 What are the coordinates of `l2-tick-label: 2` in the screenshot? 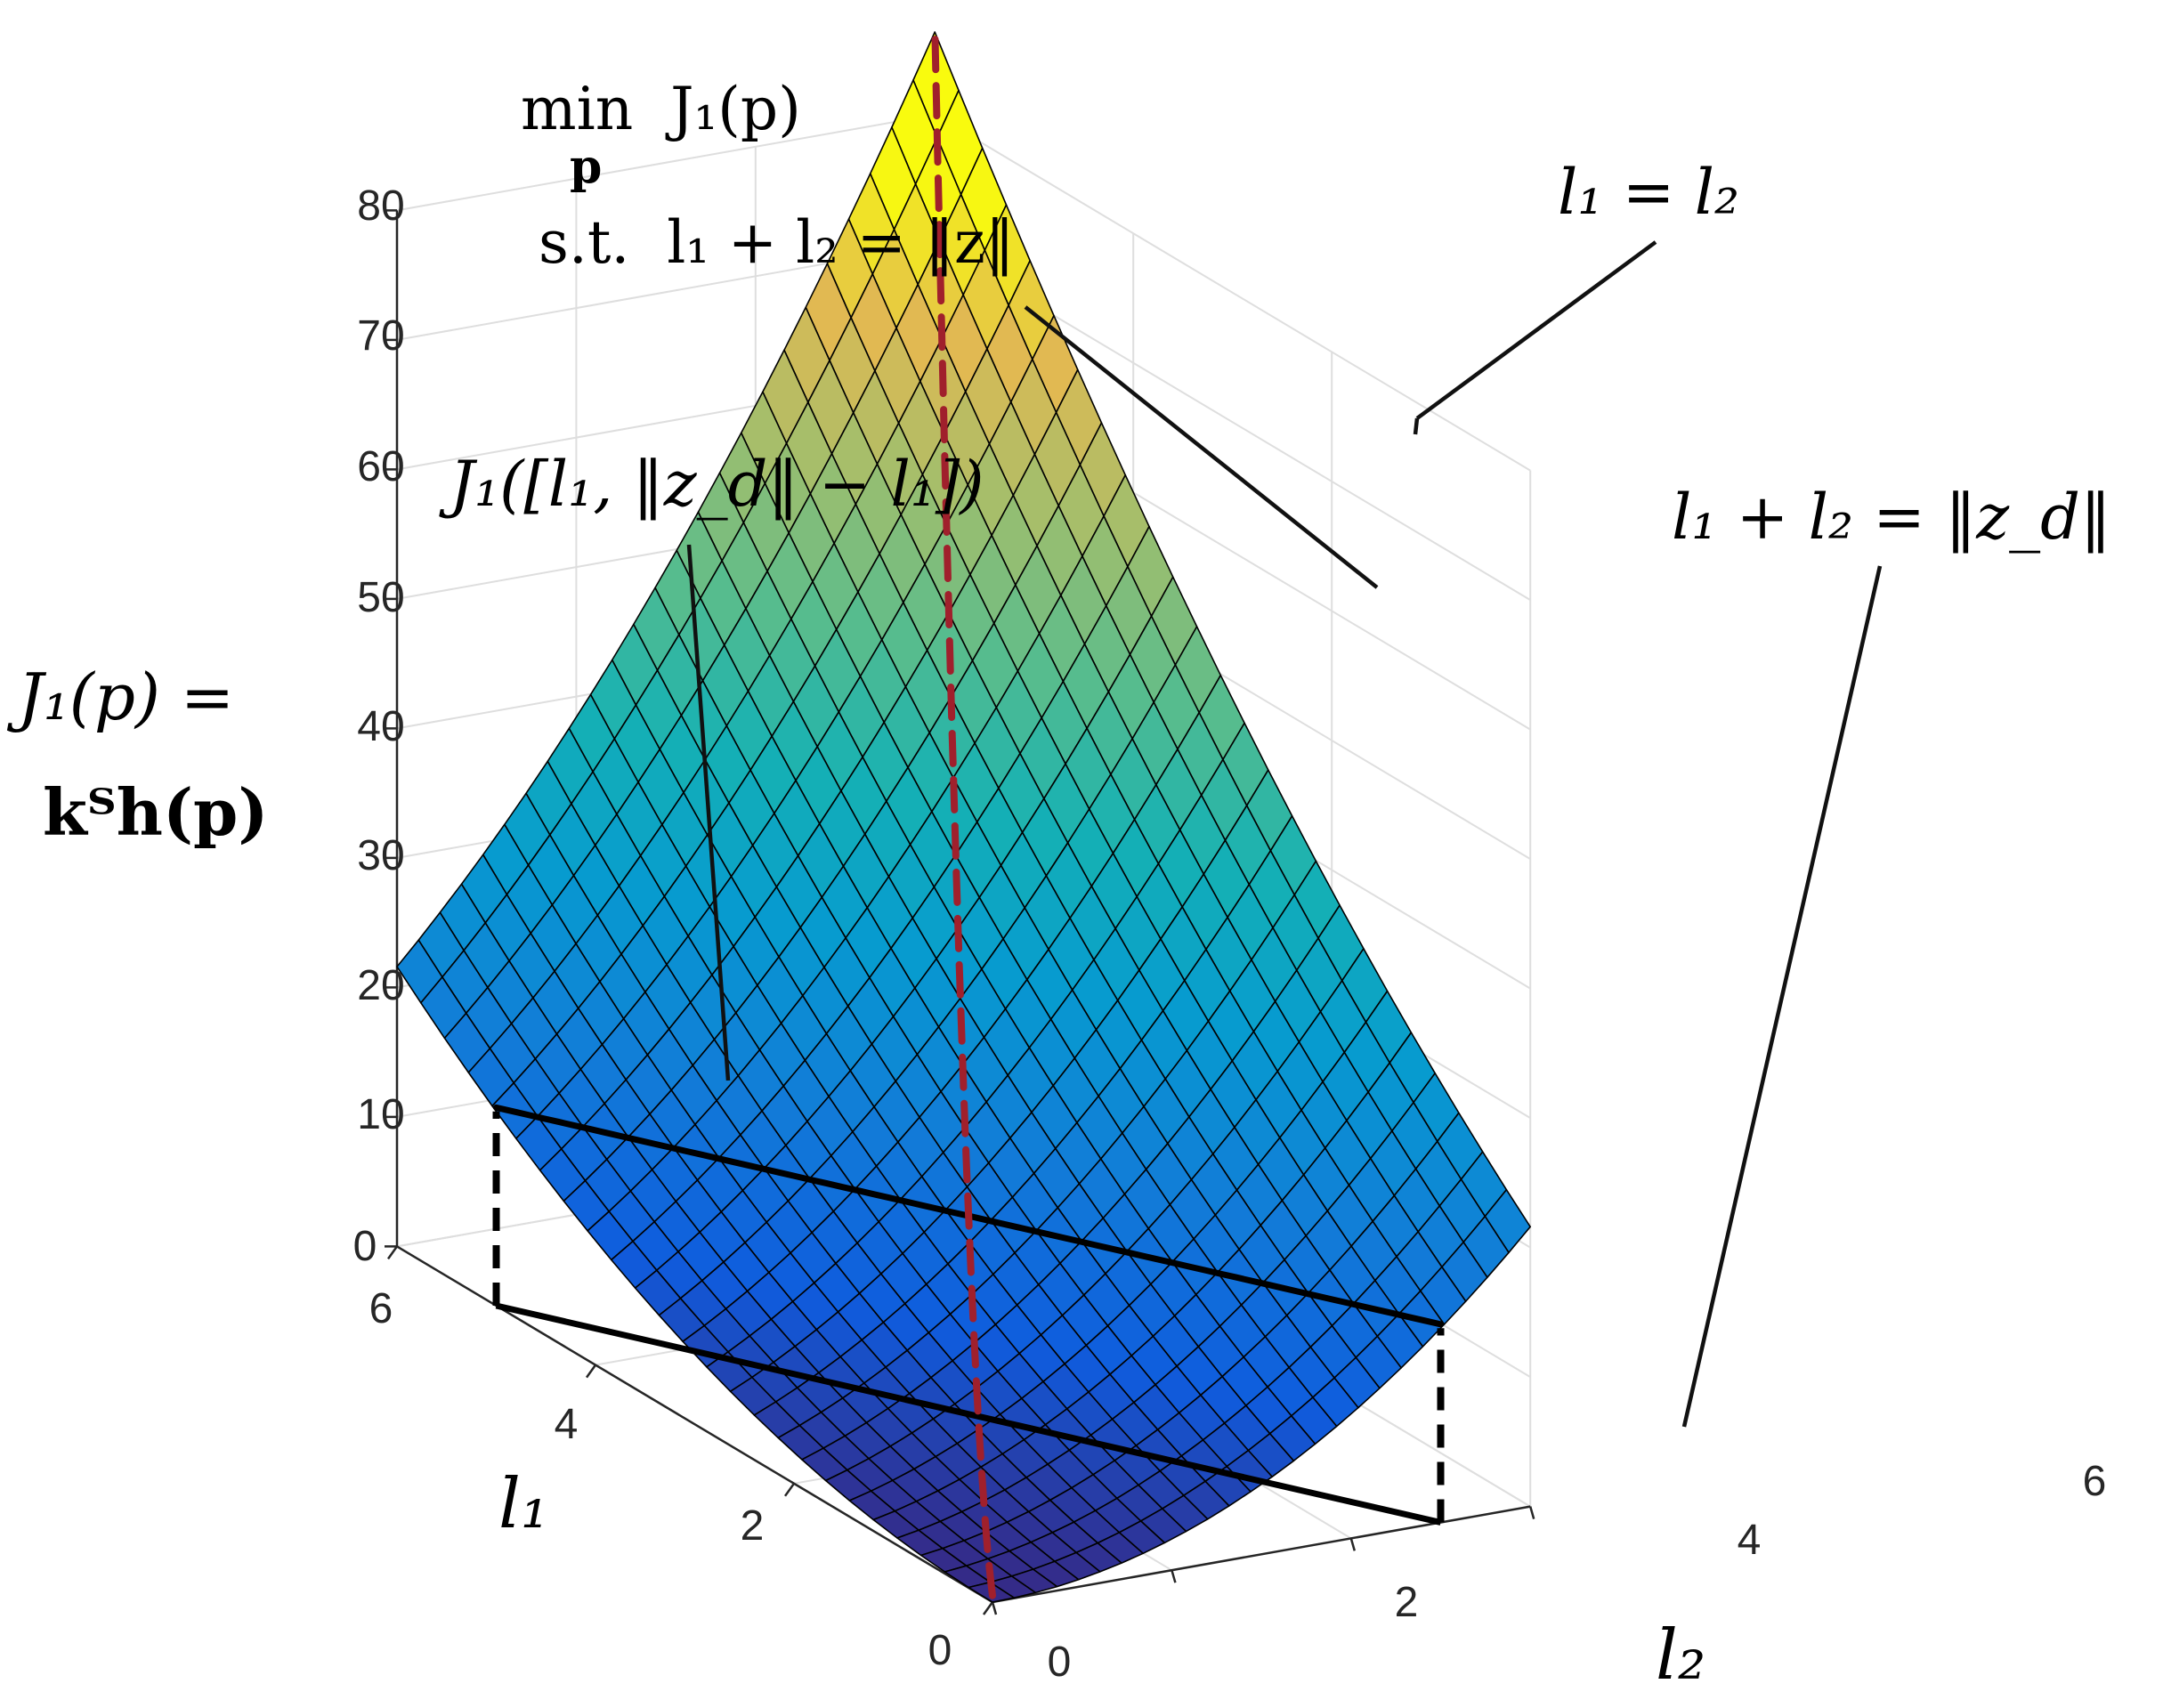 It's located at (1407, 1603).